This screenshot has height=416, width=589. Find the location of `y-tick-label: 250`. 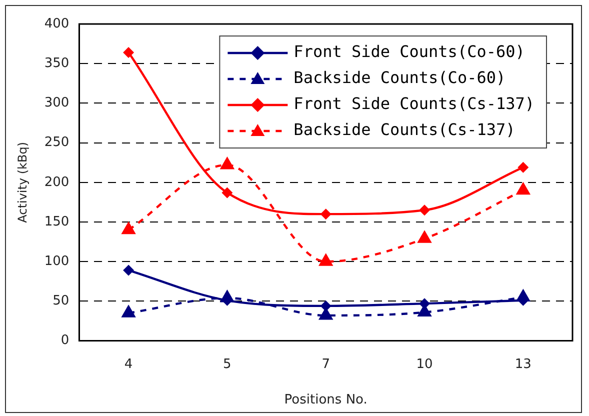

y-tick-label: 250 is located at coordinates (57, 142).